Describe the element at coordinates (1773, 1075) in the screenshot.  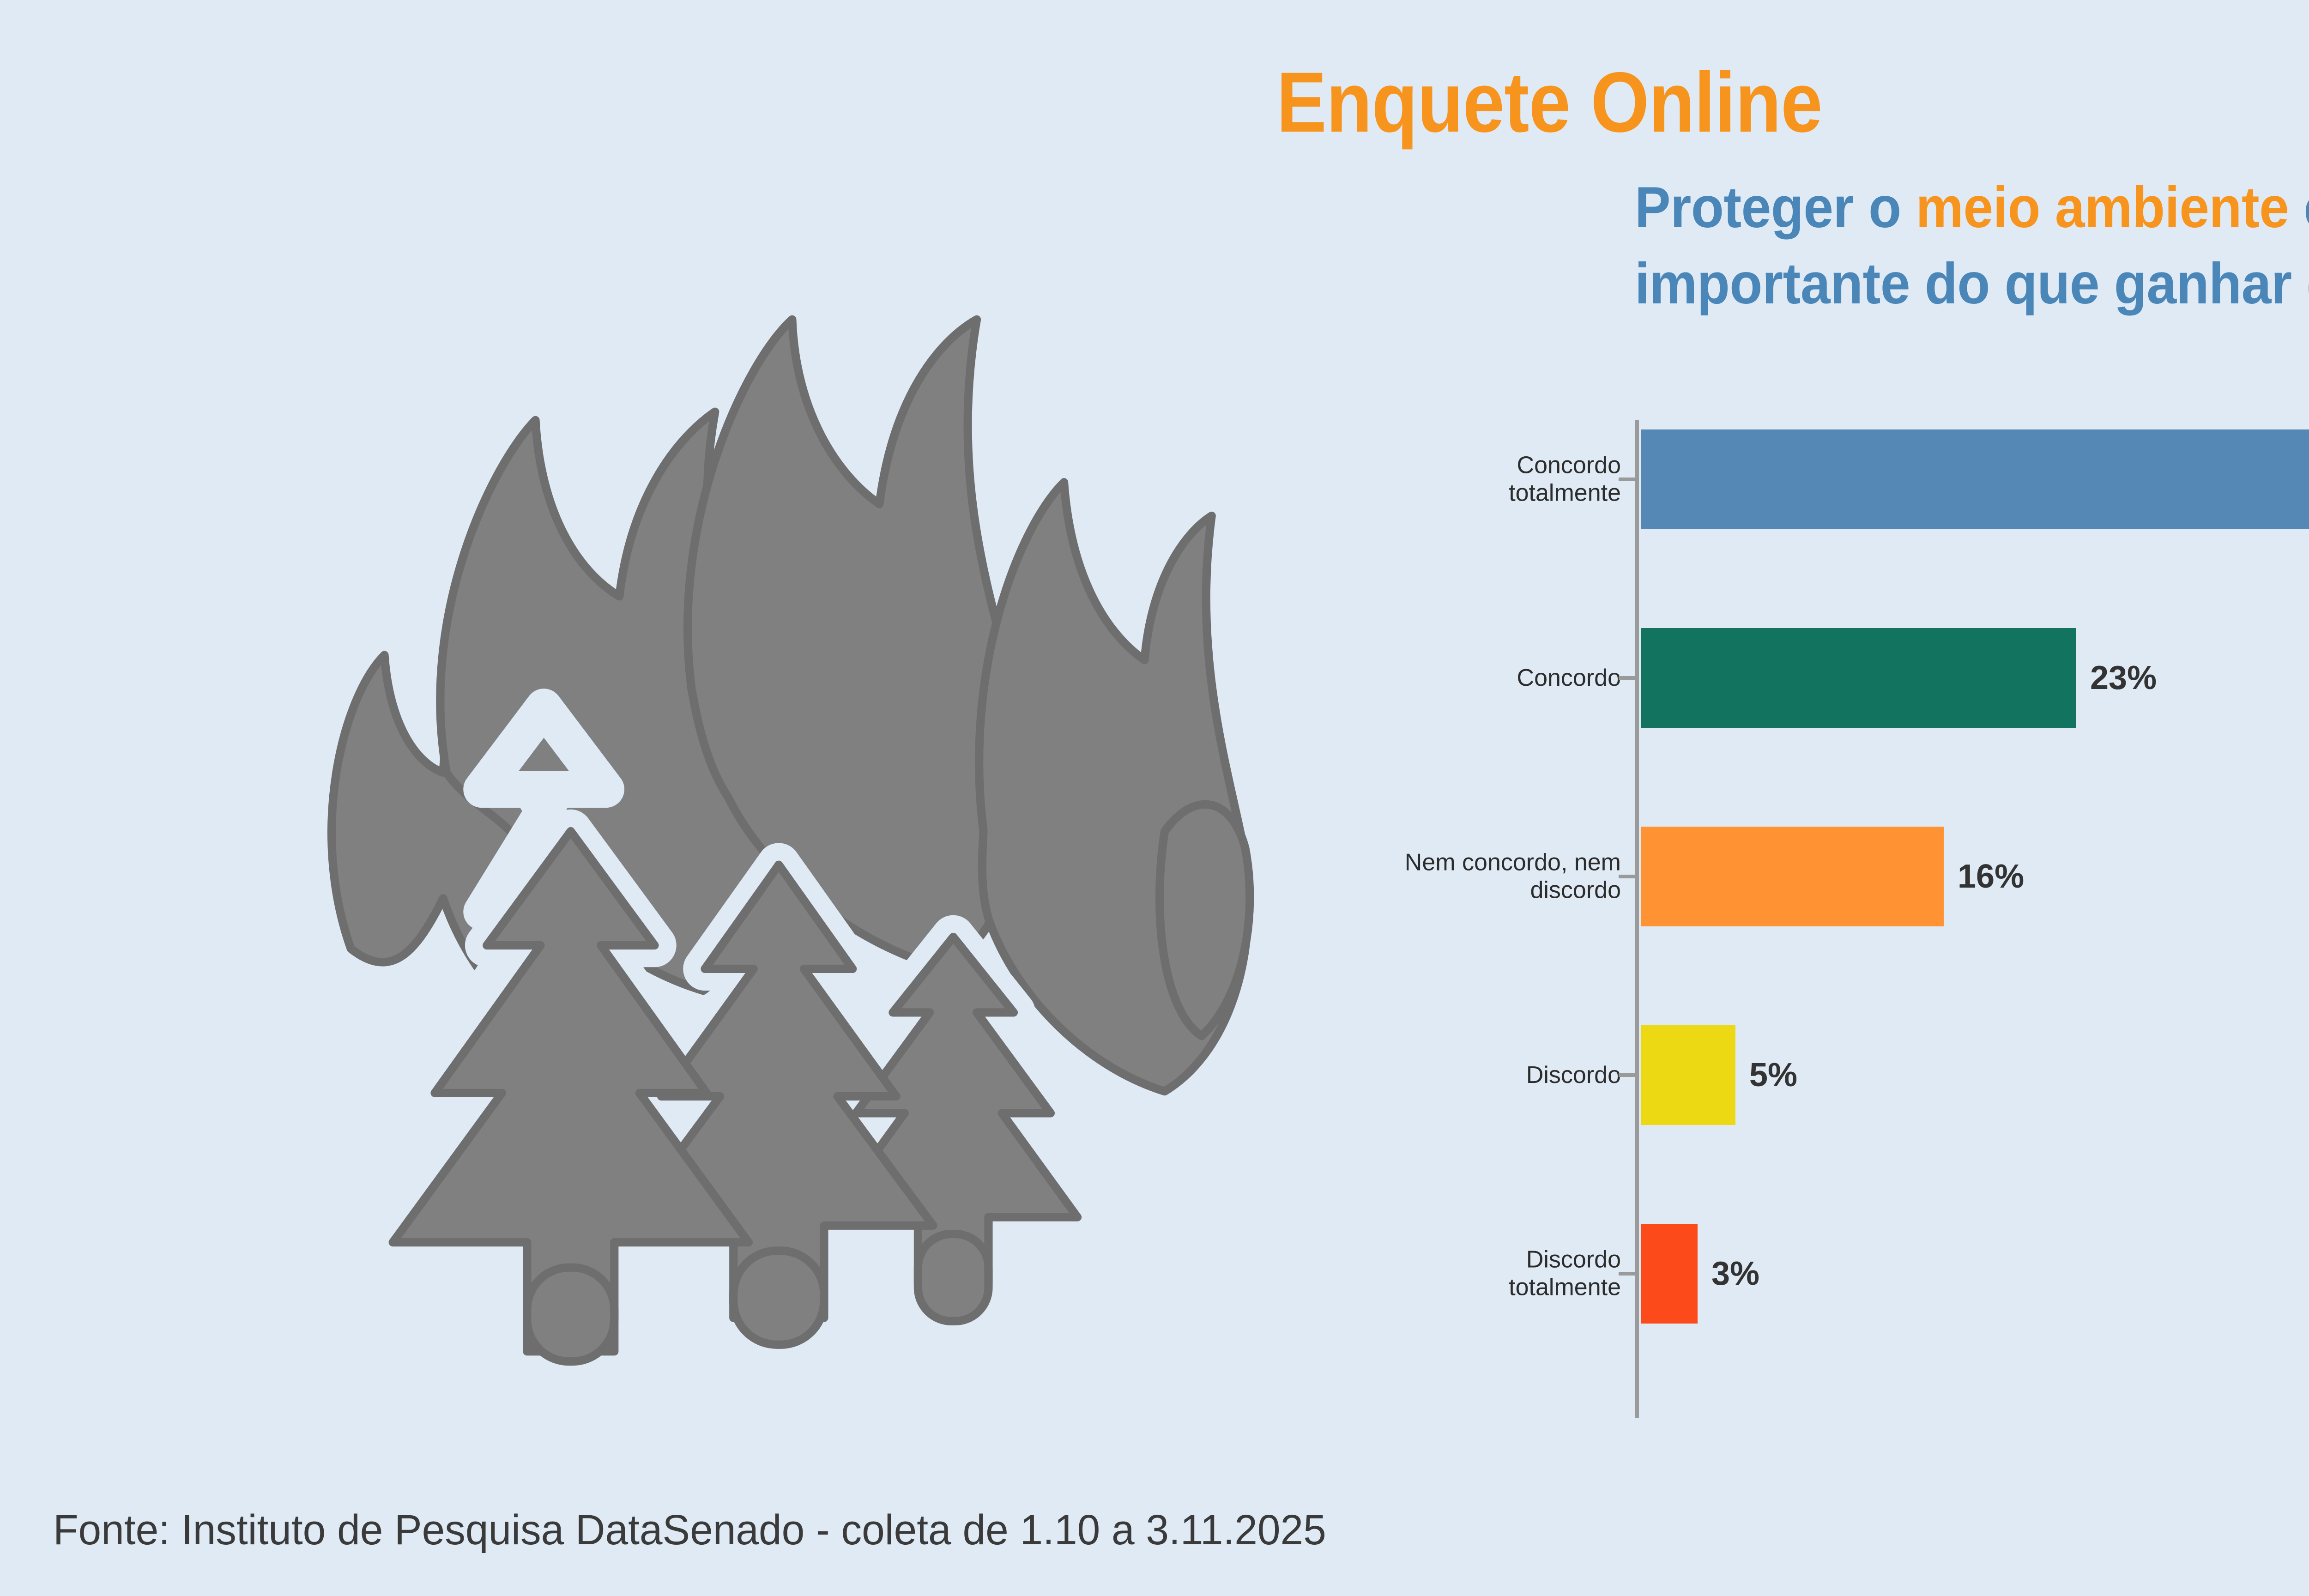
I see `bar-value-label: 5%` at that location.